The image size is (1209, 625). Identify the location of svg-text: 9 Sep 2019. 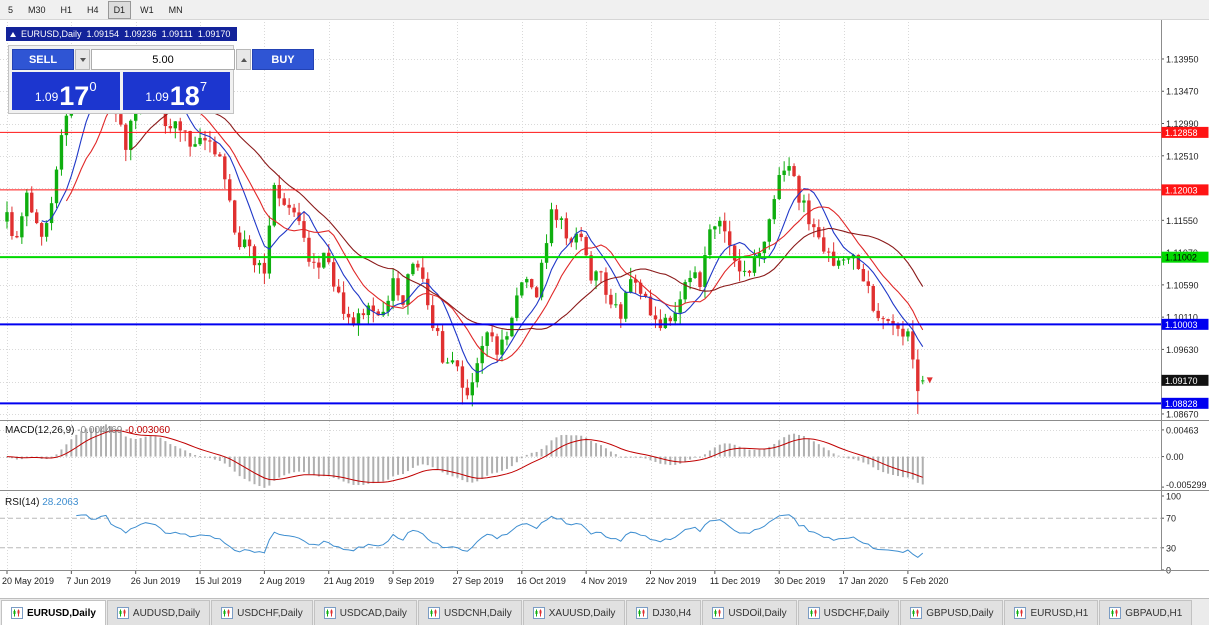
(411, 581).